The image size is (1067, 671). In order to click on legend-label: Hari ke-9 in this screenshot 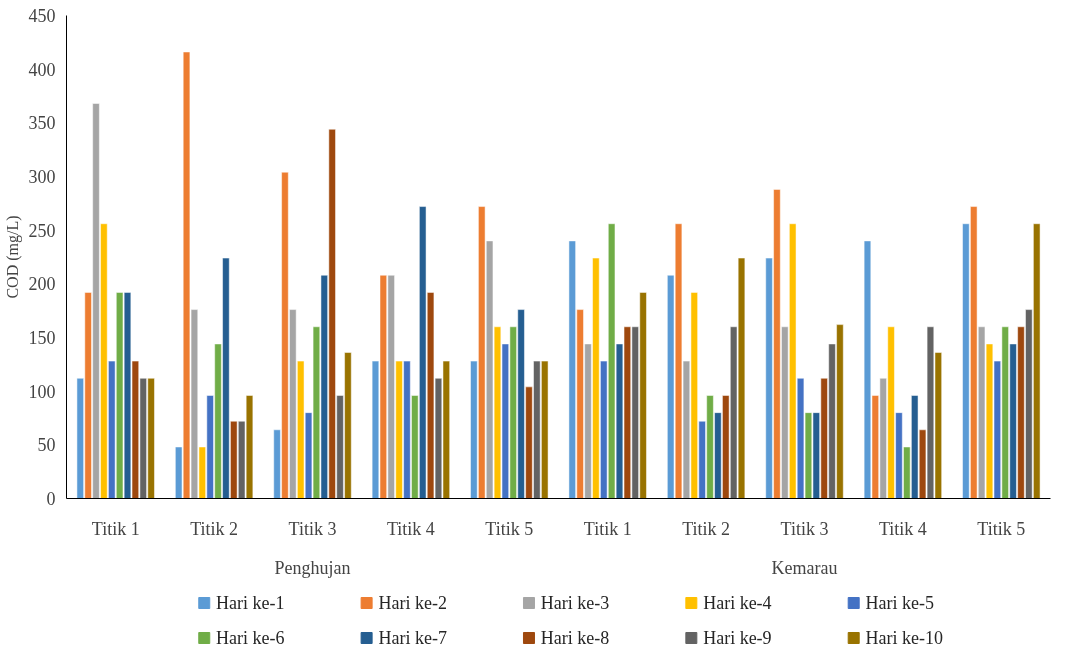, I will do `click(737, 638)`.